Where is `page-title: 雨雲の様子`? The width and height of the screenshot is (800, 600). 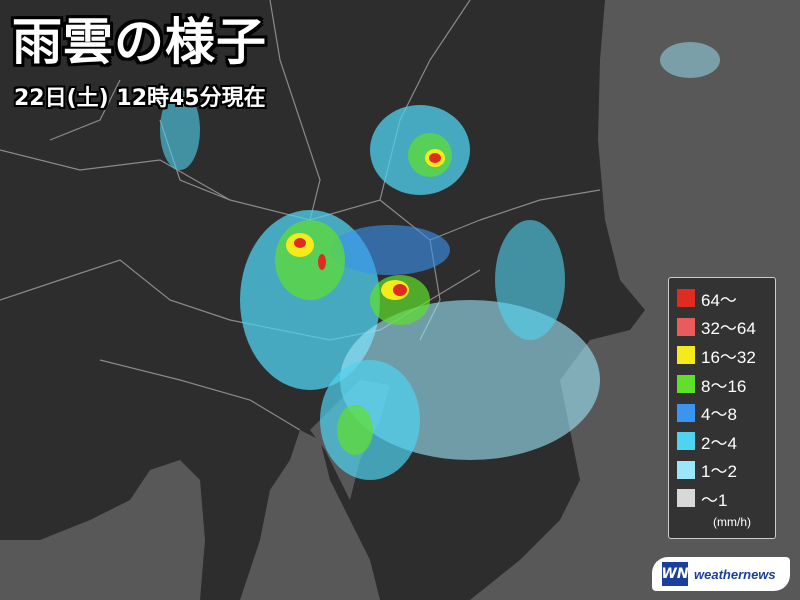 page-title: 雨雲の様子 is located at coordinates (139, 42).